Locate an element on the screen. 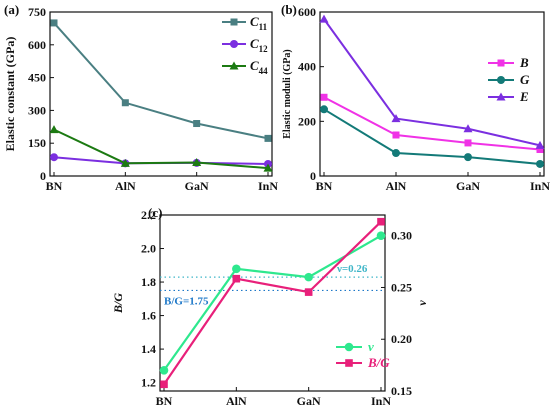  y-tick-label-right-c: 0.25 is located at coordinates (401, 287).